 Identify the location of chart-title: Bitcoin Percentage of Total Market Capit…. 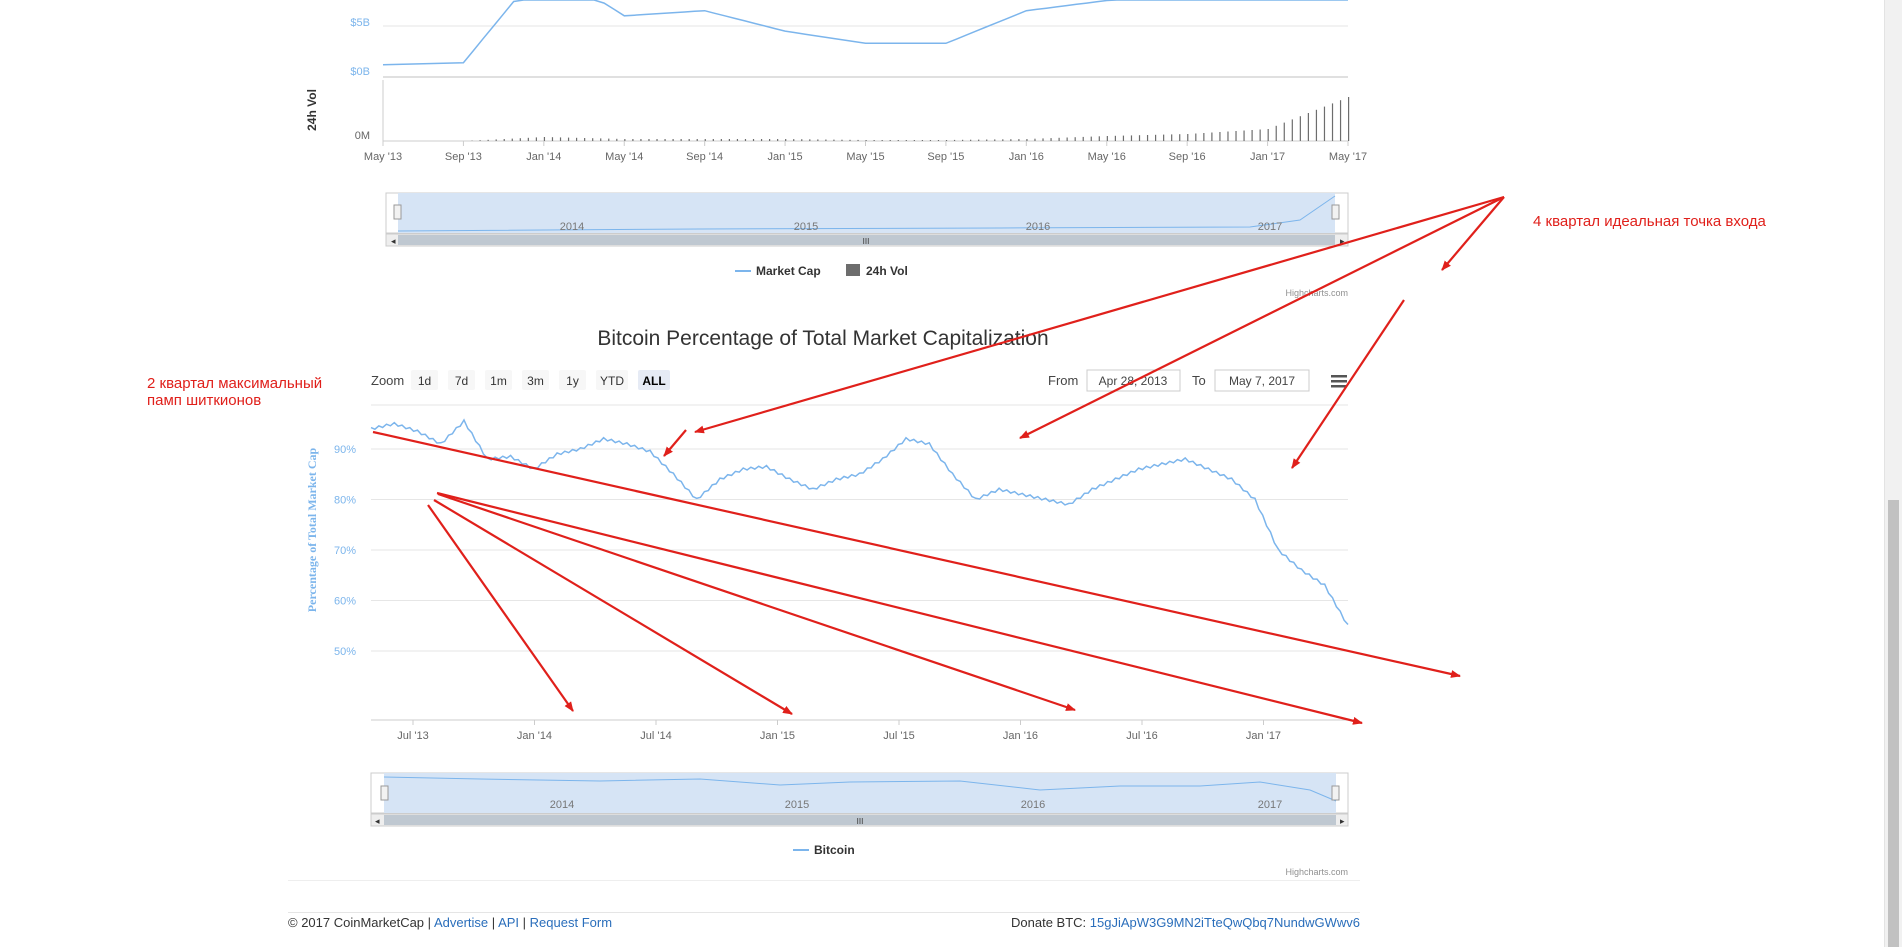
(822, 338).